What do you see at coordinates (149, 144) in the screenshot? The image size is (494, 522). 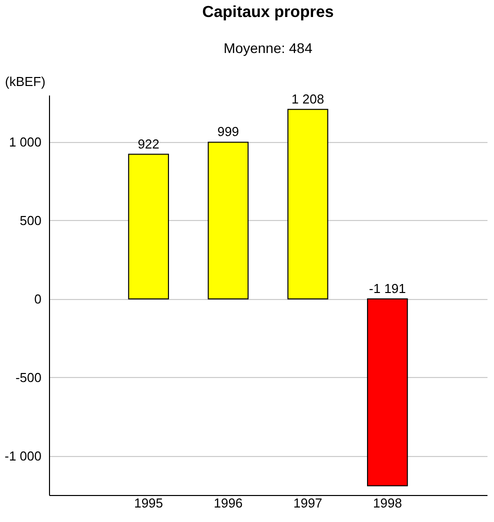 I see `data-label: 922` at bounding box center [149, 144].